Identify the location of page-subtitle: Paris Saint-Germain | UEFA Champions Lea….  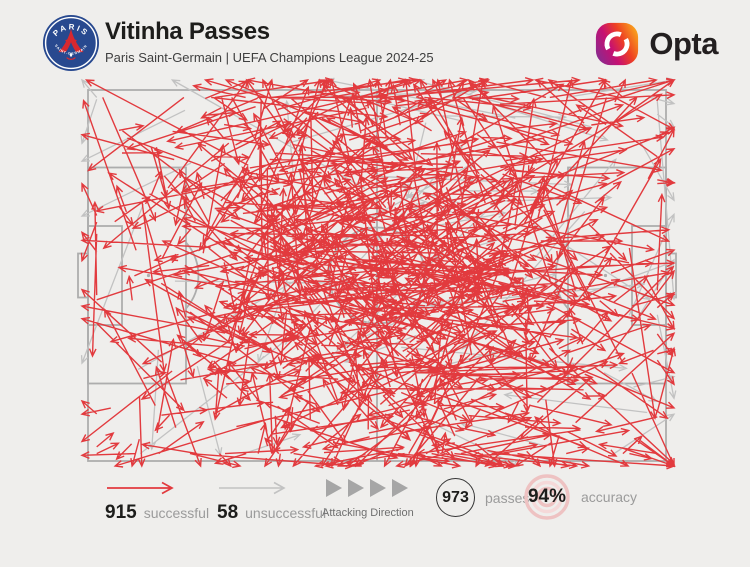
(269, 58).